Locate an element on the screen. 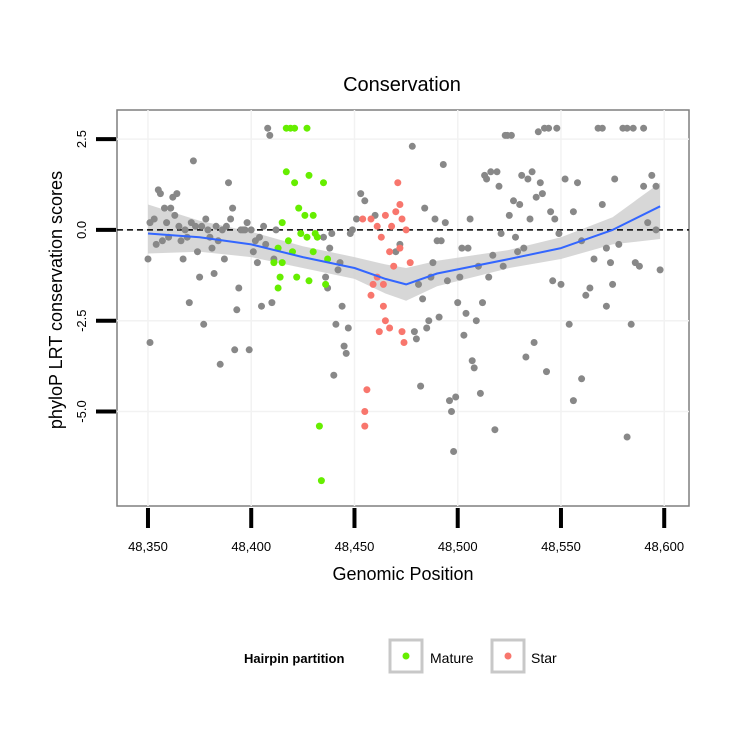 This screenshot has width=750, height=750. y-axis-title: phyloP LRT conservation scores is located at coordinates (56, 300).